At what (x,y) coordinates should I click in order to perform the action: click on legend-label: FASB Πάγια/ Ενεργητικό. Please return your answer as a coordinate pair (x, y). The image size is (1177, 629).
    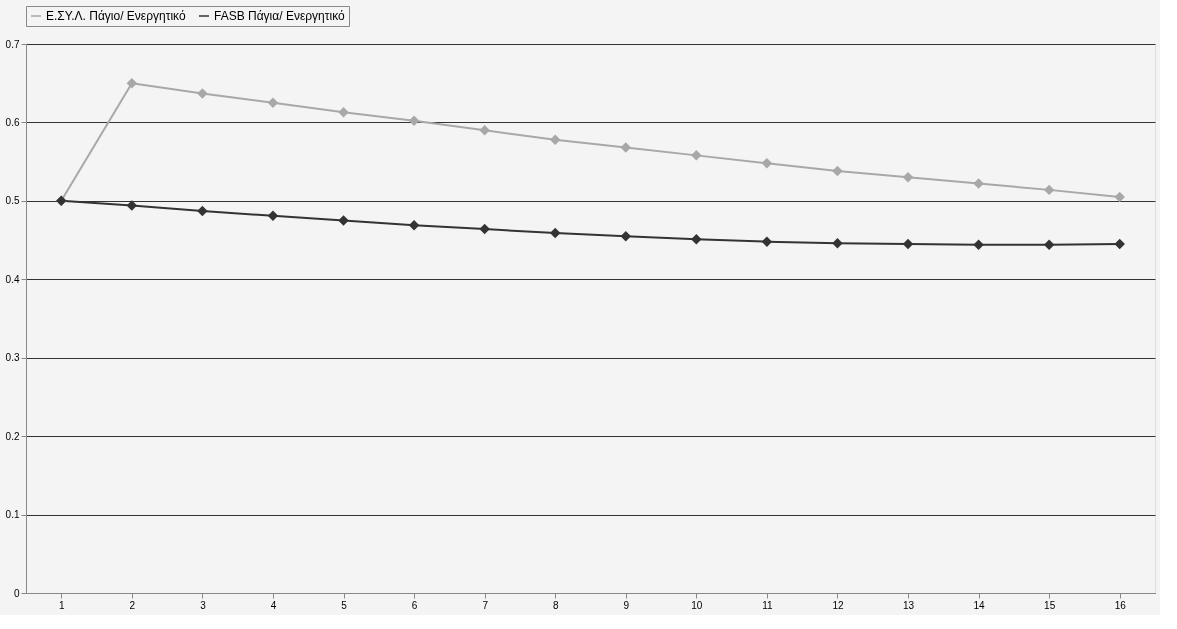
    Looking at the image, I should click on (279, 16).